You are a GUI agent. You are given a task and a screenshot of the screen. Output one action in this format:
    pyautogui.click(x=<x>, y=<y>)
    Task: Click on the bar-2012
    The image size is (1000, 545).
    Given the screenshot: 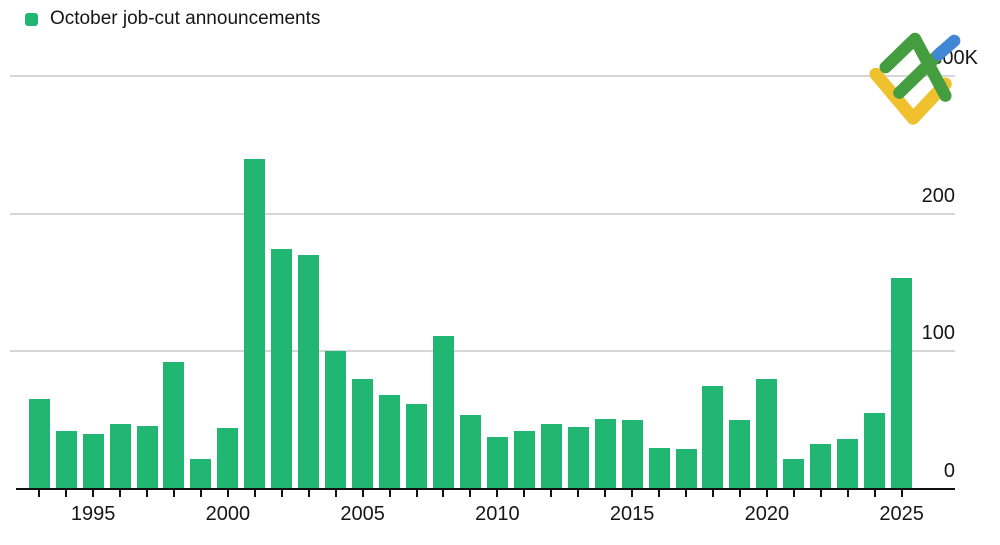 What is the action you would take?
    pyautogui.click(x=551, y=456)
    